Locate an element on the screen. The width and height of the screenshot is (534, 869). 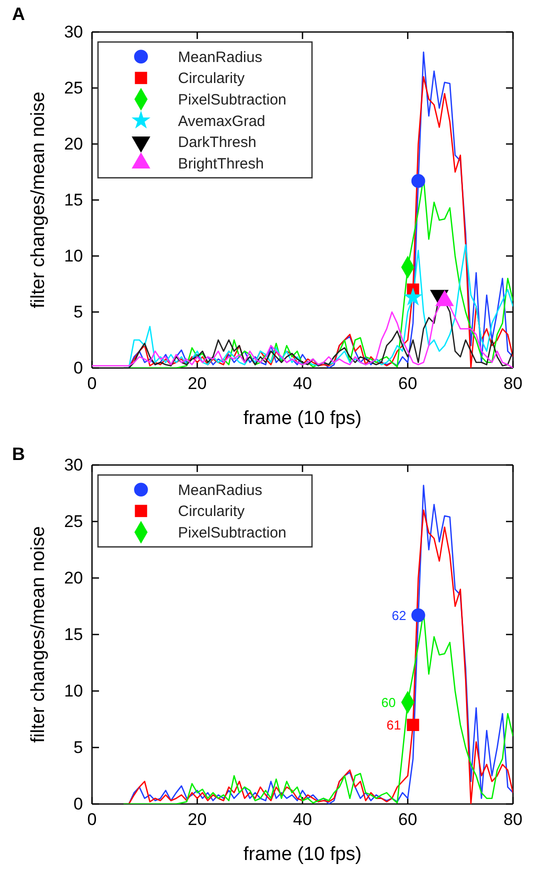
legend-label: BrightThresh is located at coordinates (221, 163).